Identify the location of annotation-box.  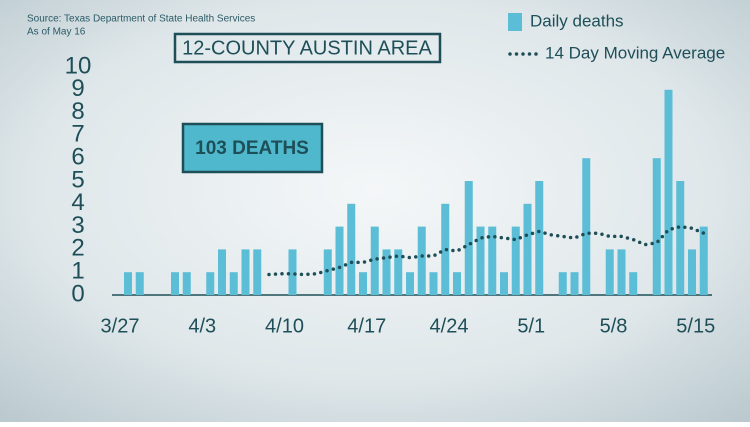
(252, 148).